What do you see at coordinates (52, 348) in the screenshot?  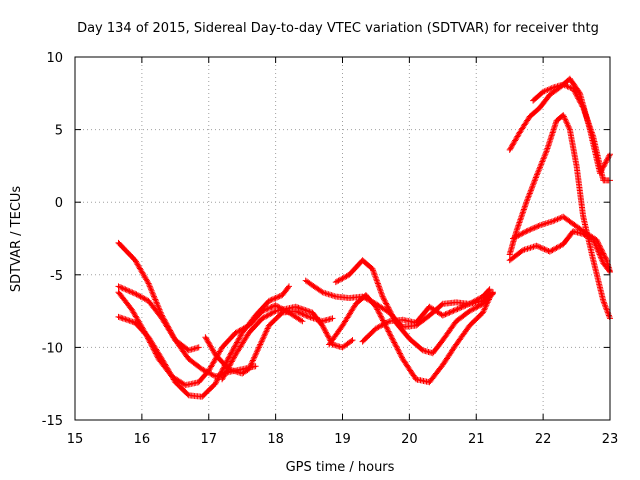 I see `y-tick-label: -10` at bounding box center [52, 348].